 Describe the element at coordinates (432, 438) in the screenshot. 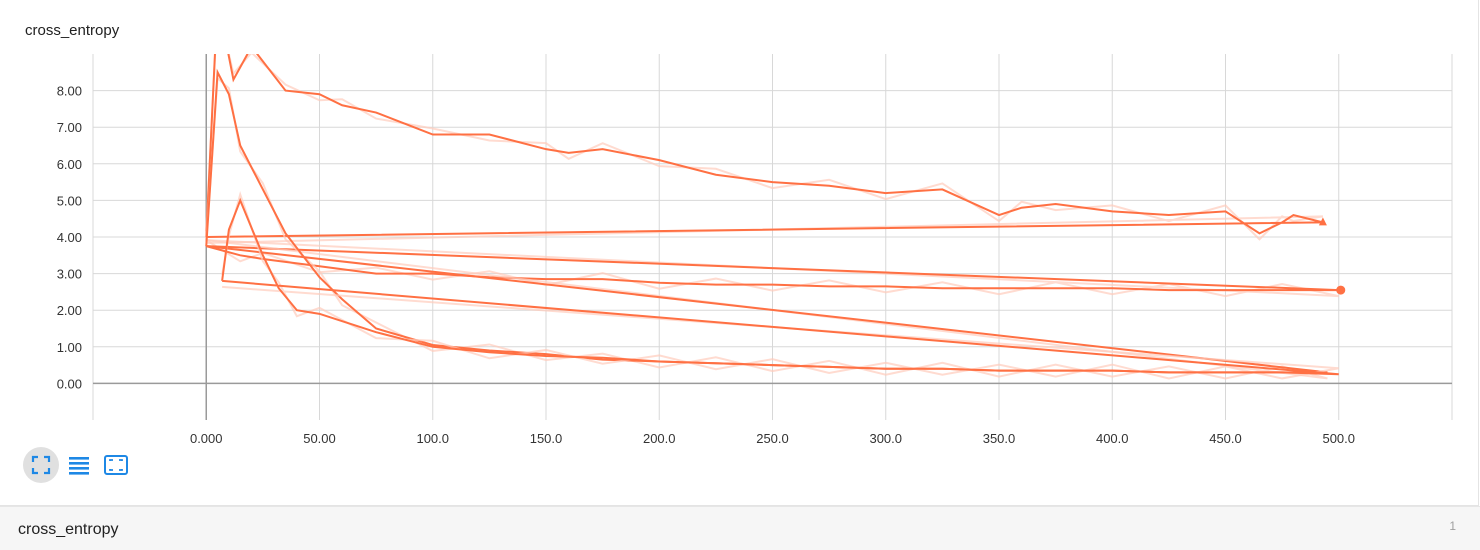

I see `x-tick-label: 100.0` at that location.